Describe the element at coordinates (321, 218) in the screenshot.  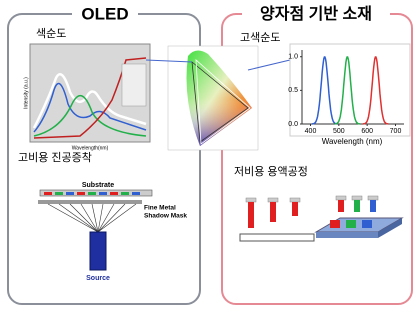
I see `inkjet` at that location.